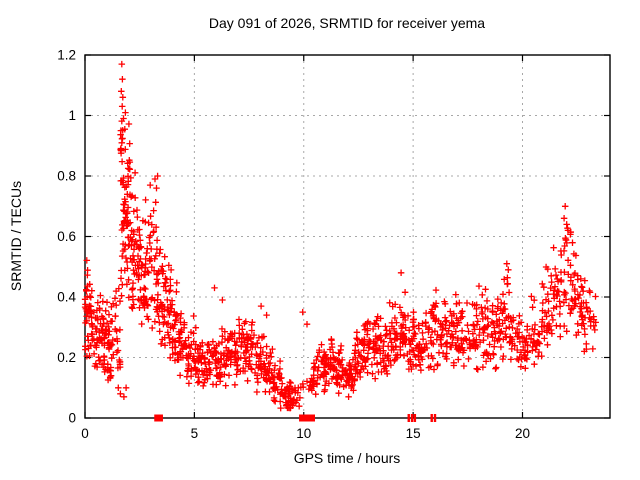  What do you see at coordinates (413, 433) in the screenshot?
I see `x-tick-label: 15` at bounding box center [413, 433].